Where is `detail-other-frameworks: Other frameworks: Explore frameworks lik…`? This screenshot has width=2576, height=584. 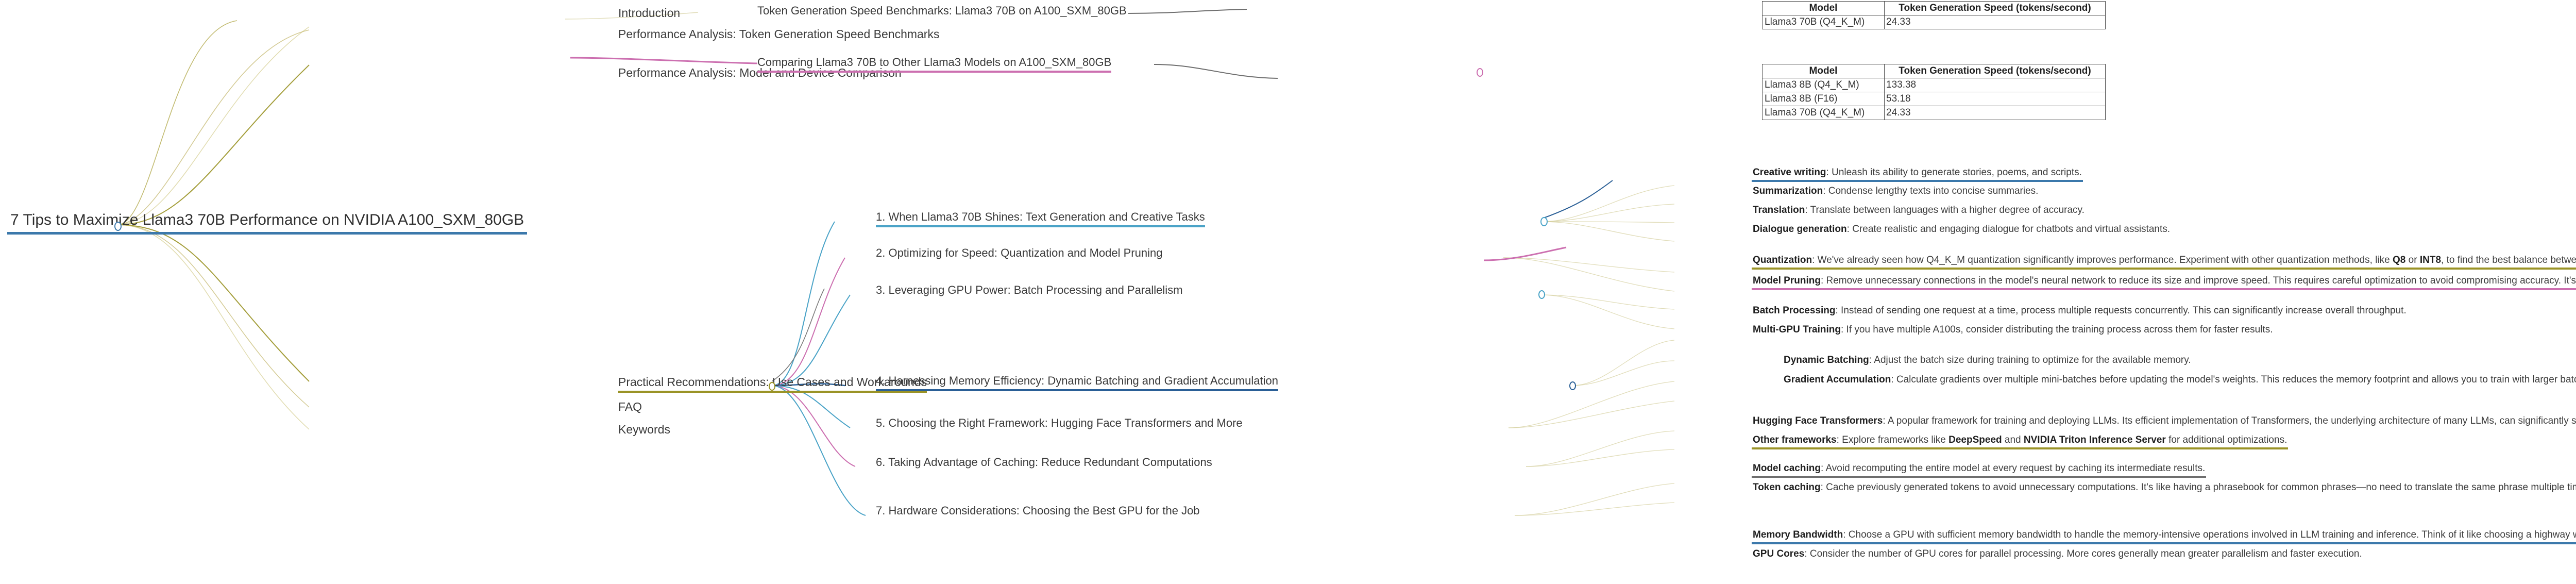 detail-other-frameworks: Other frameworks: Explore frameworks lik… is located at coordinates (2020, 442).